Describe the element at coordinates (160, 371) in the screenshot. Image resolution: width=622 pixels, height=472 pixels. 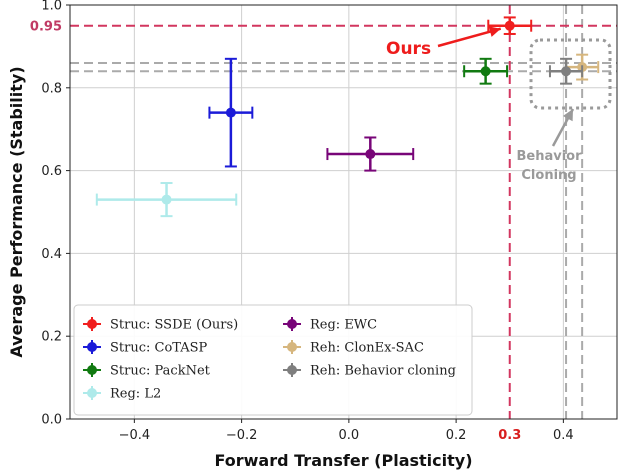
I see `legend-label: Struc: PackNet` at that location.